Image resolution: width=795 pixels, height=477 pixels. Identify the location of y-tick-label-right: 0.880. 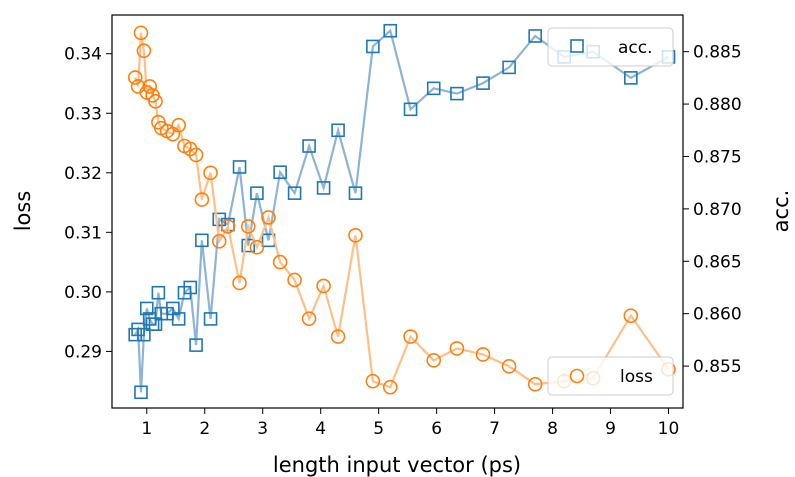
(717, 105).